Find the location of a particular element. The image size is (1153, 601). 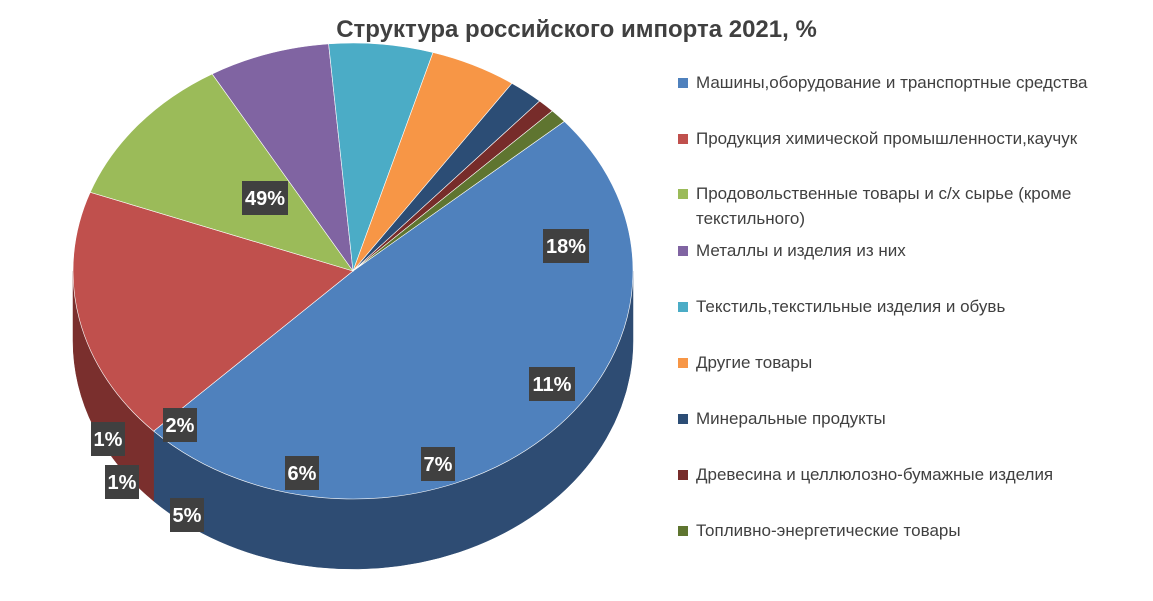

data-label-text: 2% is located at coordinates (180, 426).